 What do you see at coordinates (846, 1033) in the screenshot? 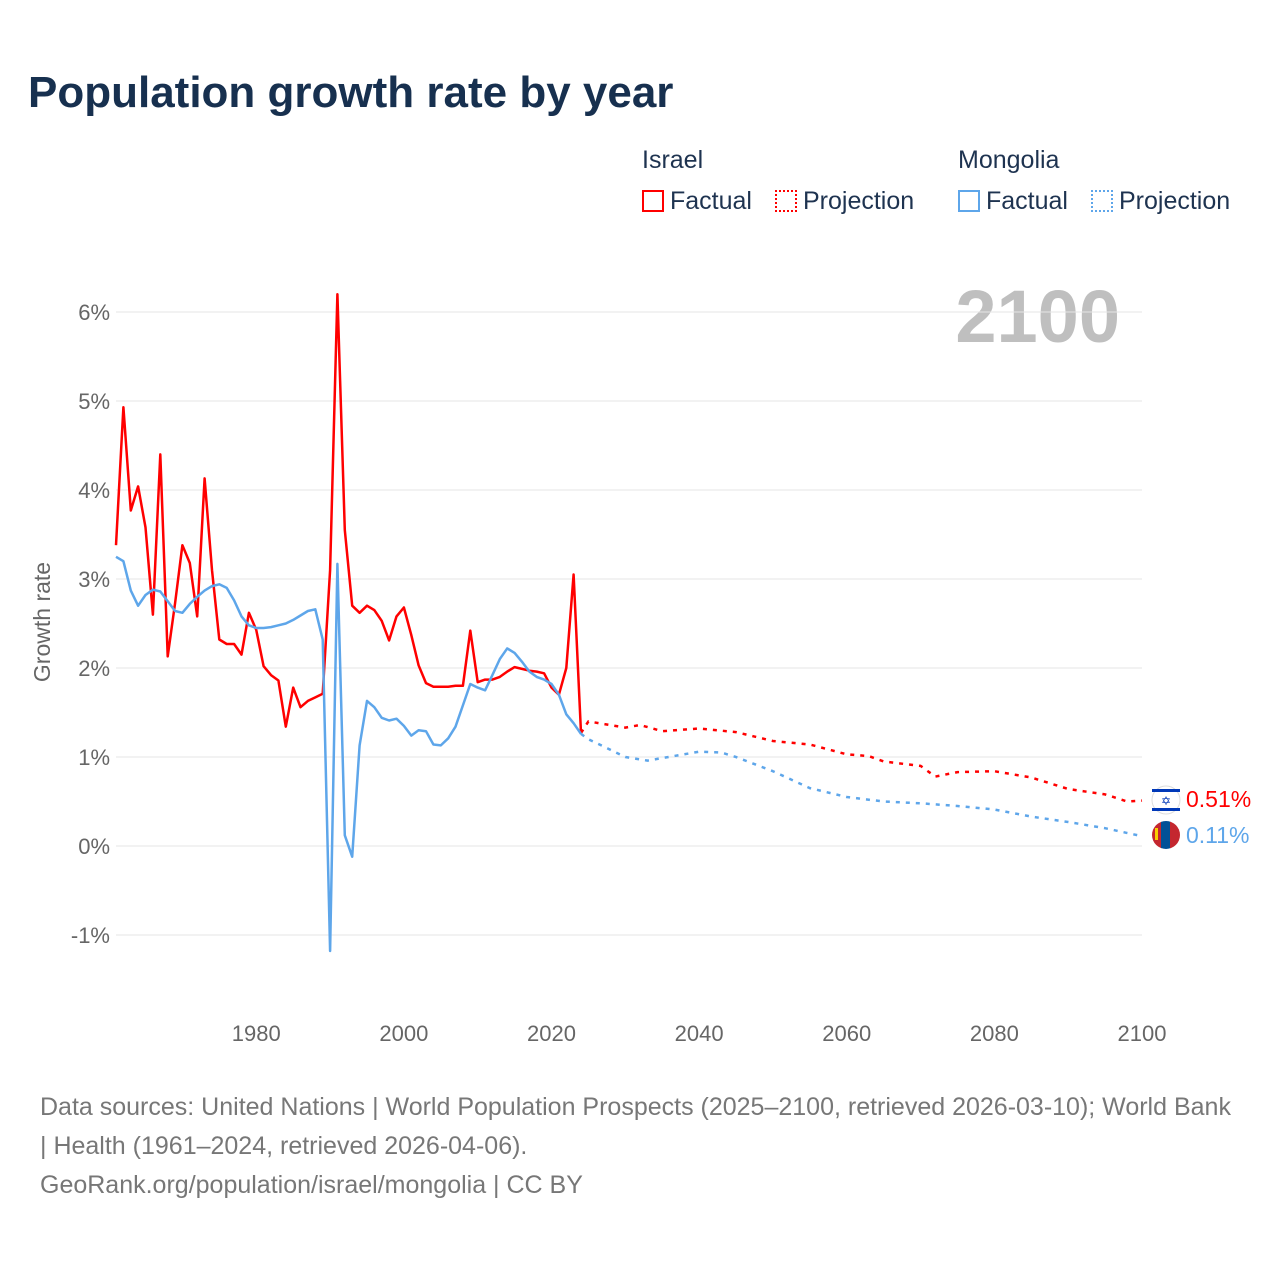
I see `x-tick-label: 2060` at bounding box center [846, 1033].